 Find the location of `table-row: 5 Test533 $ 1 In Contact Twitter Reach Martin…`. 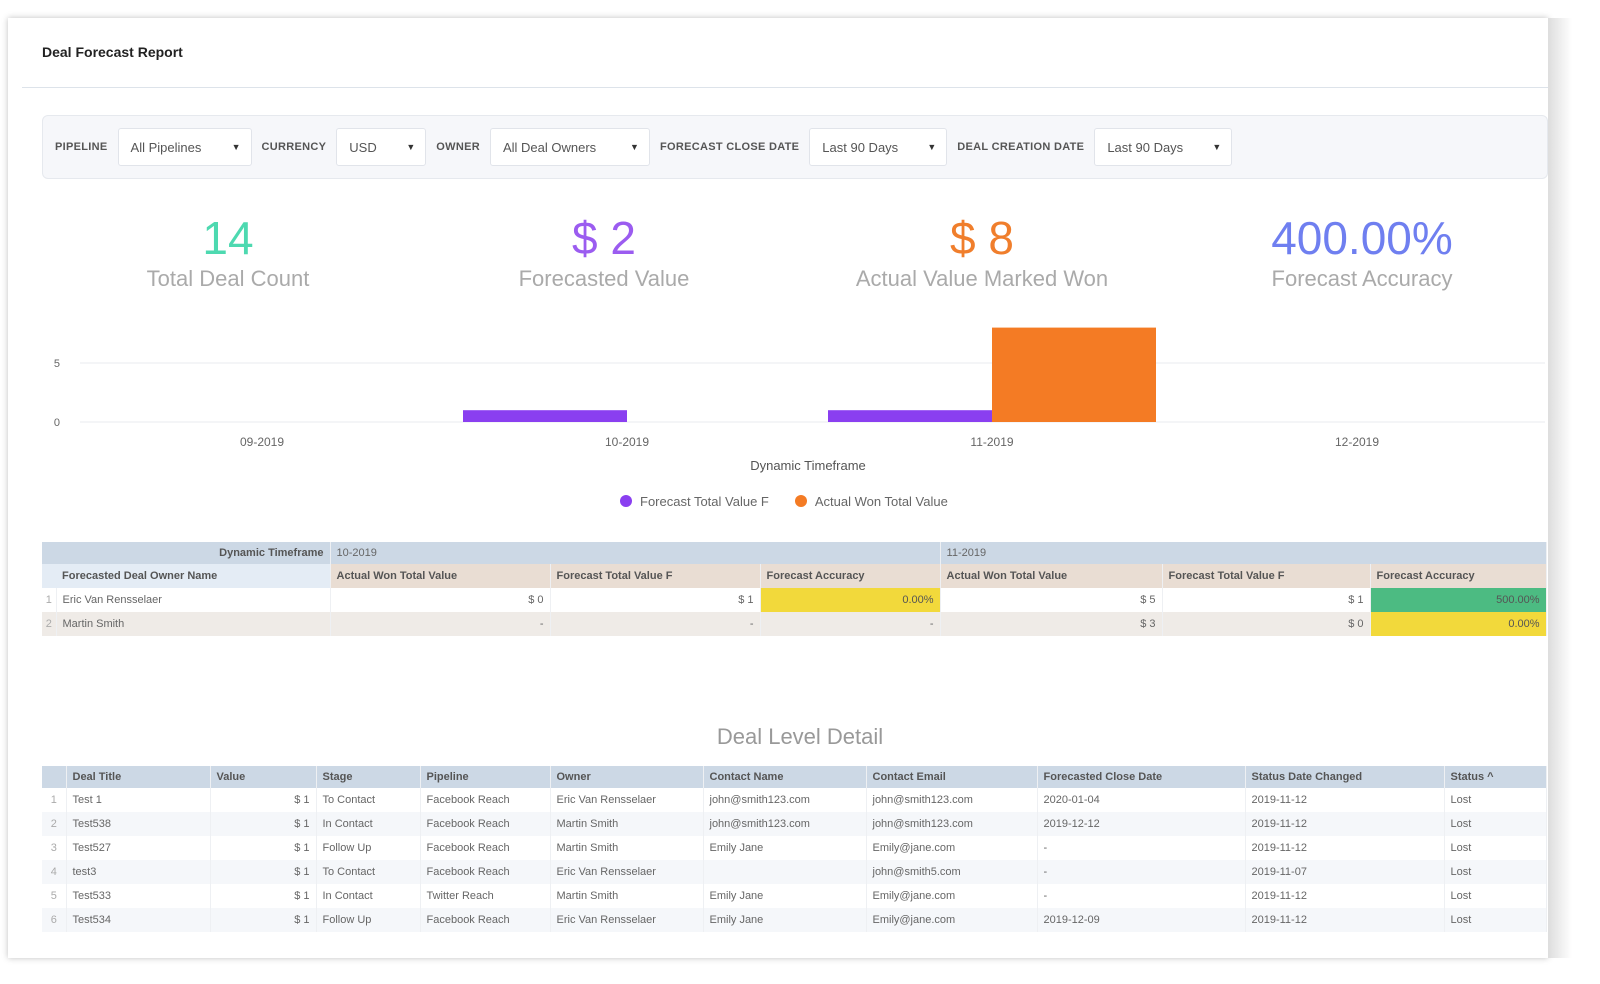

table-row: 5 Test533 $ 1 In Contact Twitter Reach Martin… is located at coordinates (794, 896).